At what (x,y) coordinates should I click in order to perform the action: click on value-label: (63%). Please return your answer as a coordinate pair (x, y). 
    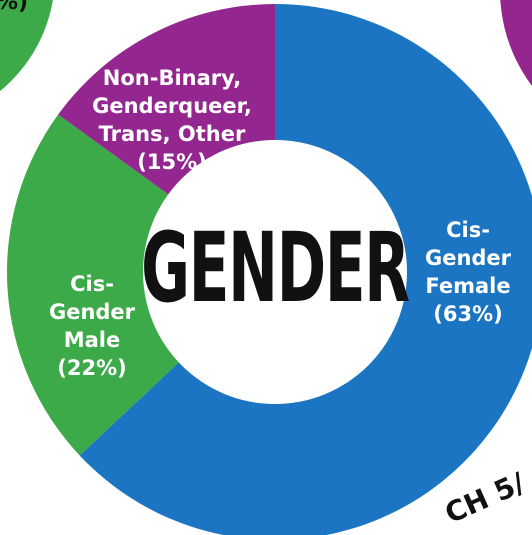
    Looking at the image, I should click on (468, 314).